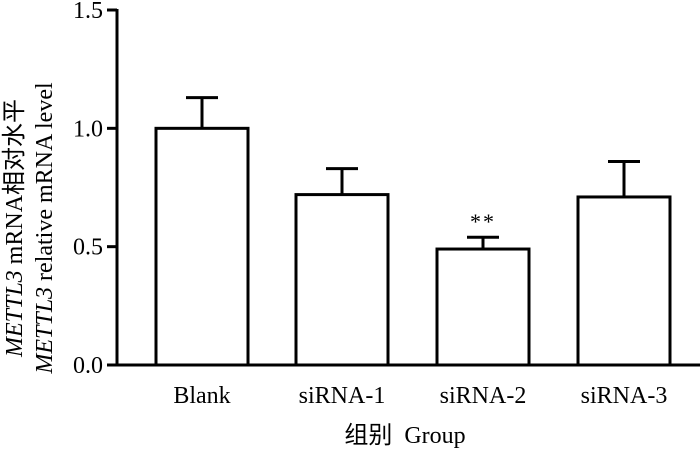  Describe the element at coordinates (342, 396) in the screenshot. I see `x-tick-label: siRNA-1` at that location.